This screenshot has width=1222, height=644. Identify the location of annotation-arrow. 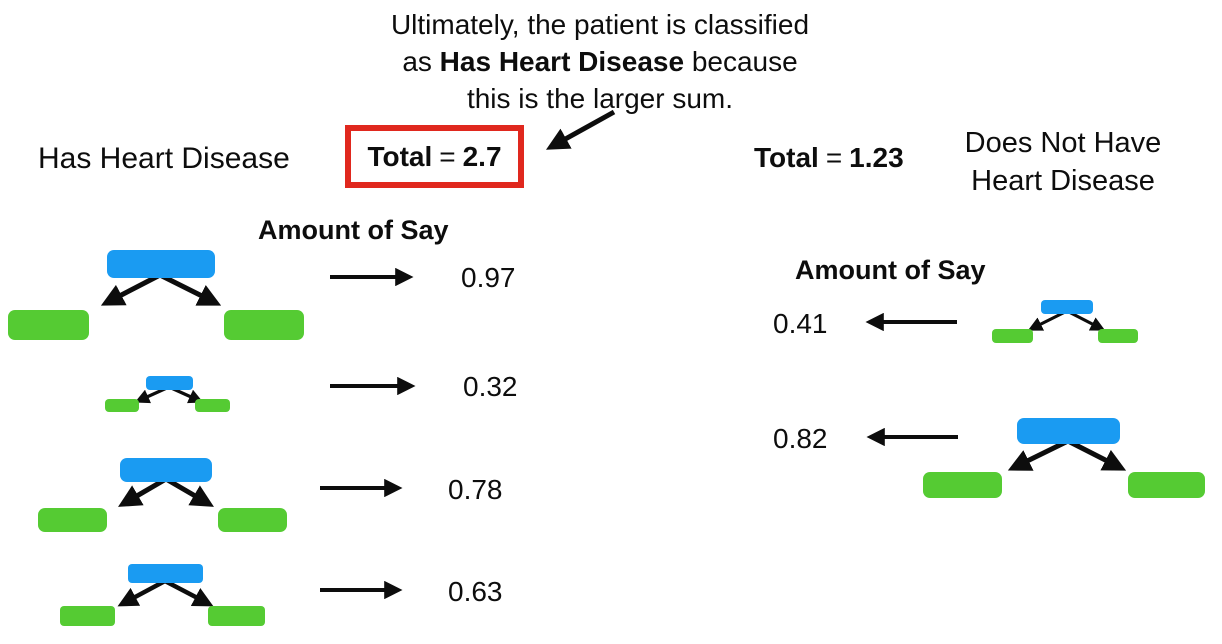
(580, 129).